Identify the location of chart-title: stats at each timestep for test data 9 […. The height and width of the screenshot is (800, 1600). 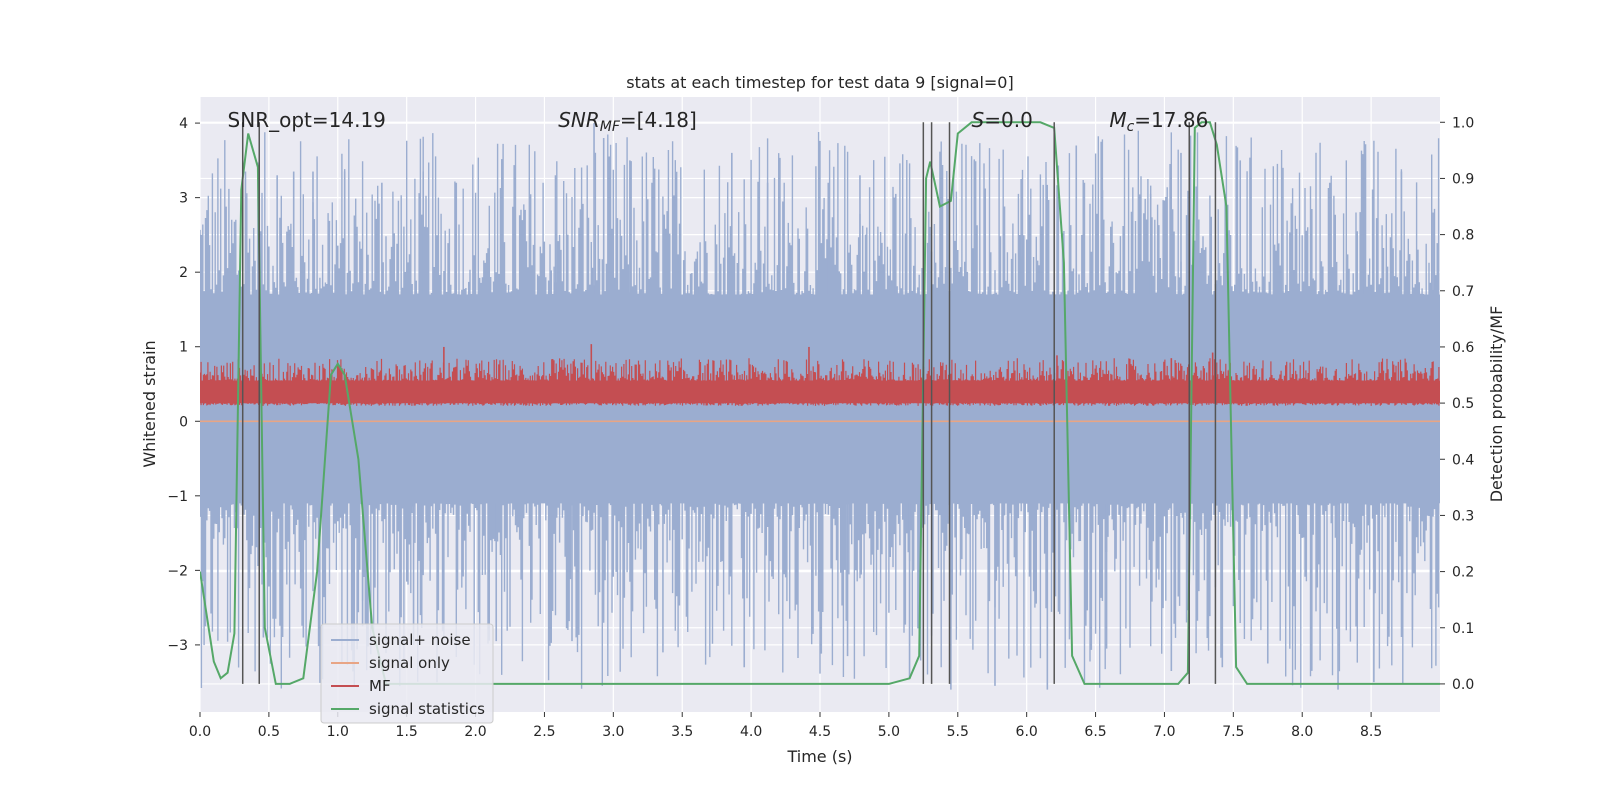
(819, 82).